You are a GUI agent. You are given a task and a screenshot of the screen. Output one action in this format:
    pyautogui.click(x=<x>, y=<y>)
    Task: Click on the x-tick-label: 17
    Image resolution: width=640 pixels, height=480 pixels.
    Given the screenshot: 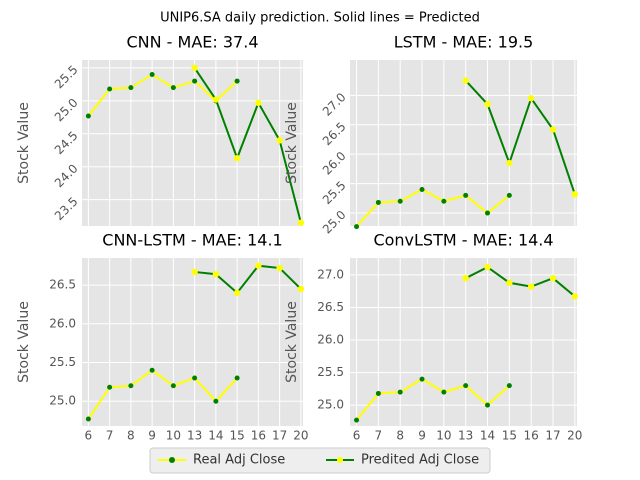 What is the action you would take?
    pyautogui.click(x=552, y=436)
    